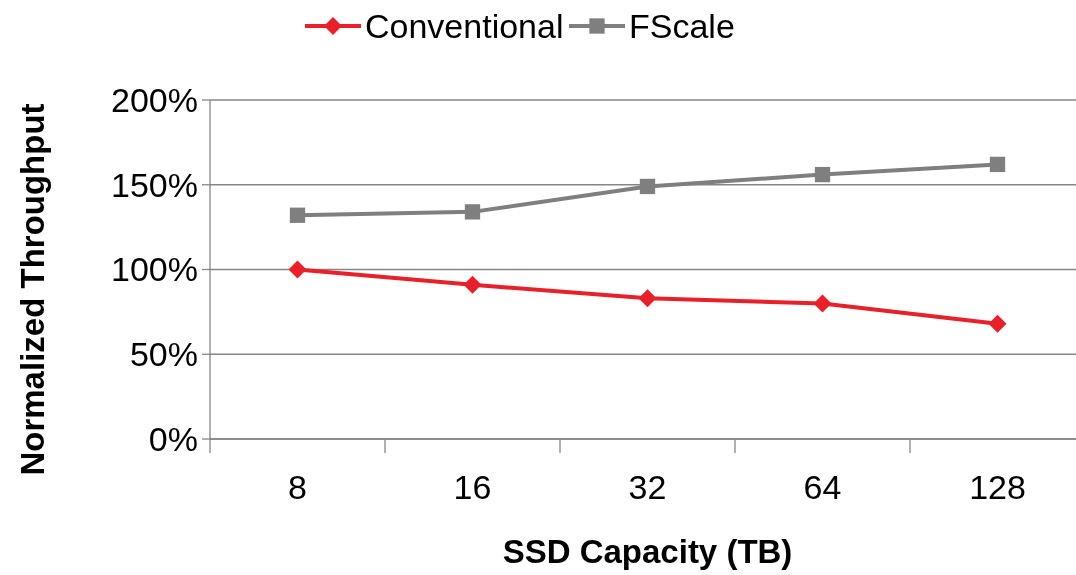  I want to click on x-tick-label: 128, so click(997, 487).